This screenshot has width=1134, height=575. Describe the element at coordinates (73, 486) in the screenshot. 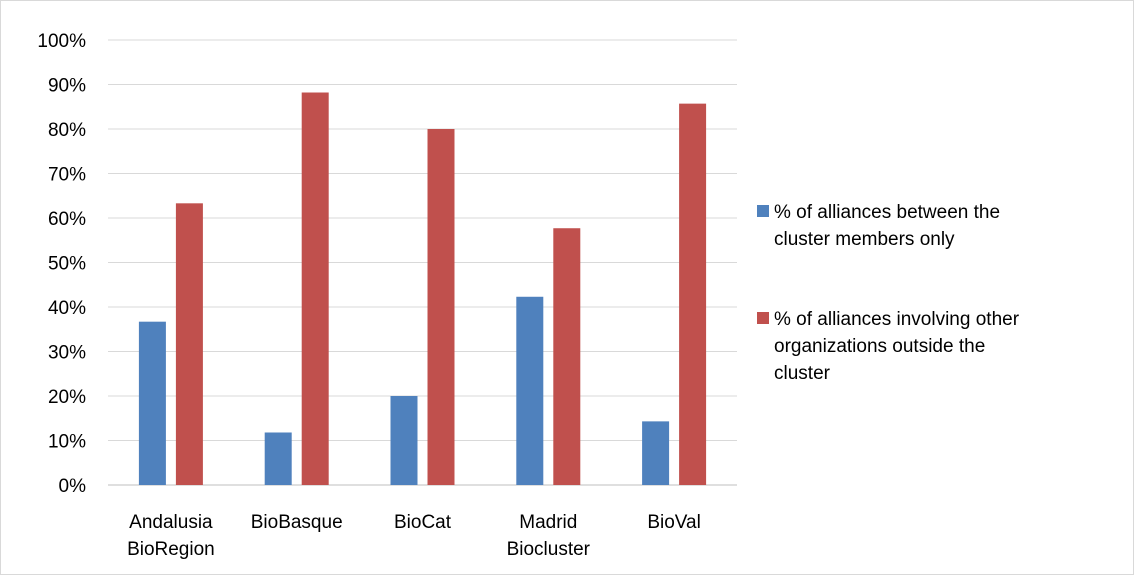

I see `y-tick-label: 0%` at that location.